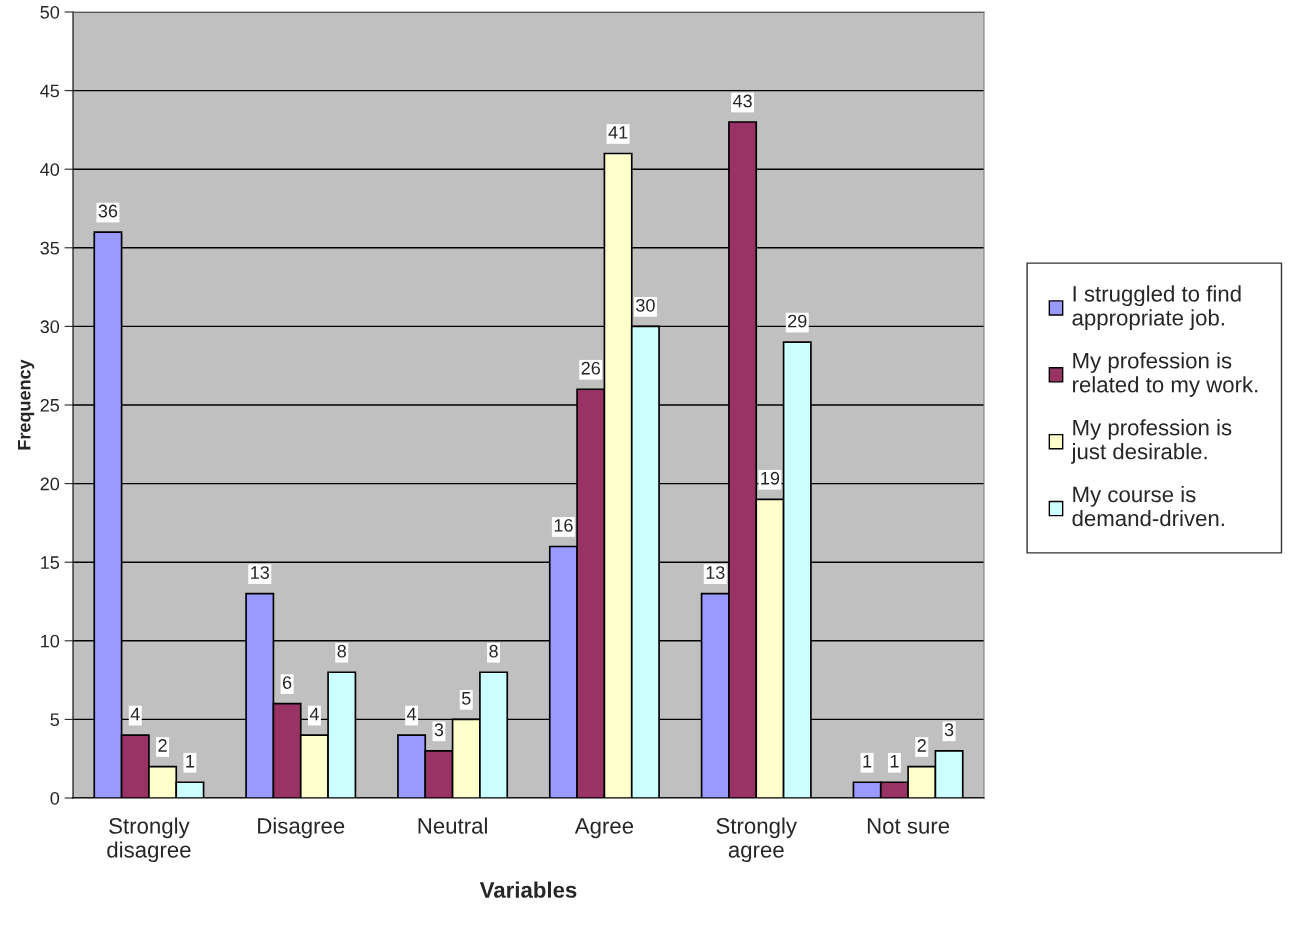 This screenshot has height=928, width=1299. Describe the element at coordinates (645, 305) in the screenshot. I see `data-label: 30` at that location.